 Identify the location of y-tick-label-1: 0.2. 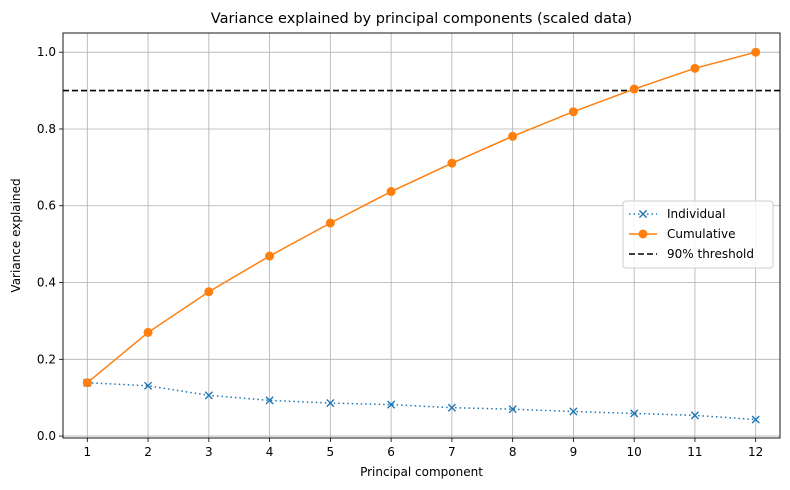
(46, 359).